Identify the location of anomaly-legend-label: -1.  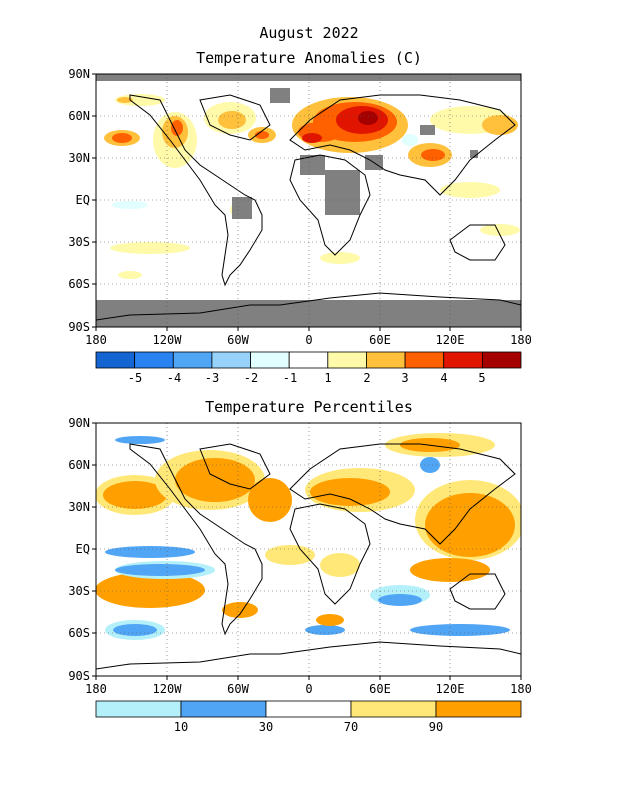
(290, 378).